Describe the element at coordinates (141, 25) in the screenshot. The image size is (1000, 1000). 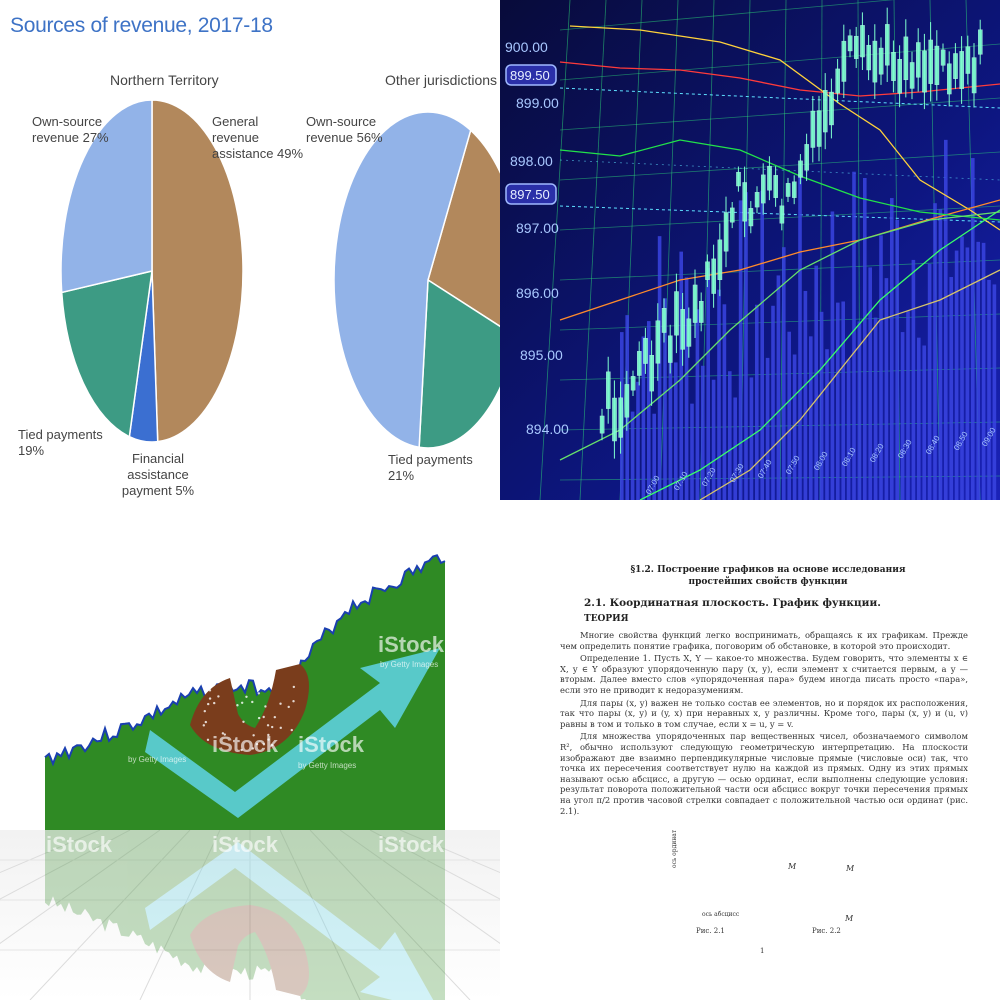
I see `chart-title: Sources of revenue, 2017-18` at that location.